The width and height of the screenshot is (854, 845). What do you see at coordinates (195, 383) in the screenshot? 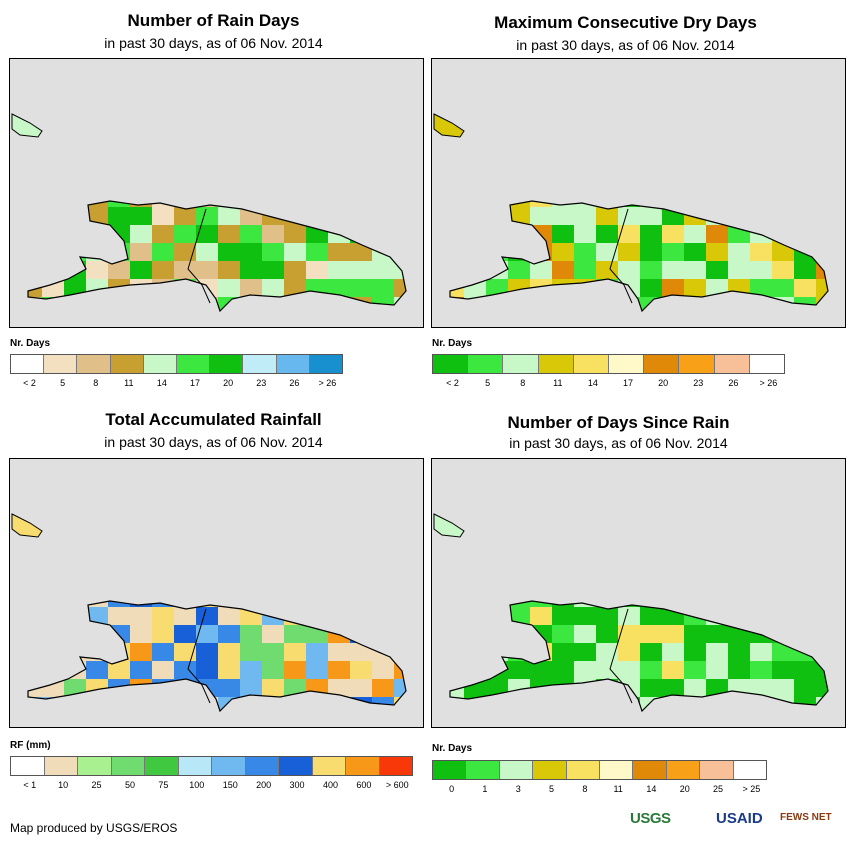
I see `legend-label: 17` at bounding box center [195, 383].